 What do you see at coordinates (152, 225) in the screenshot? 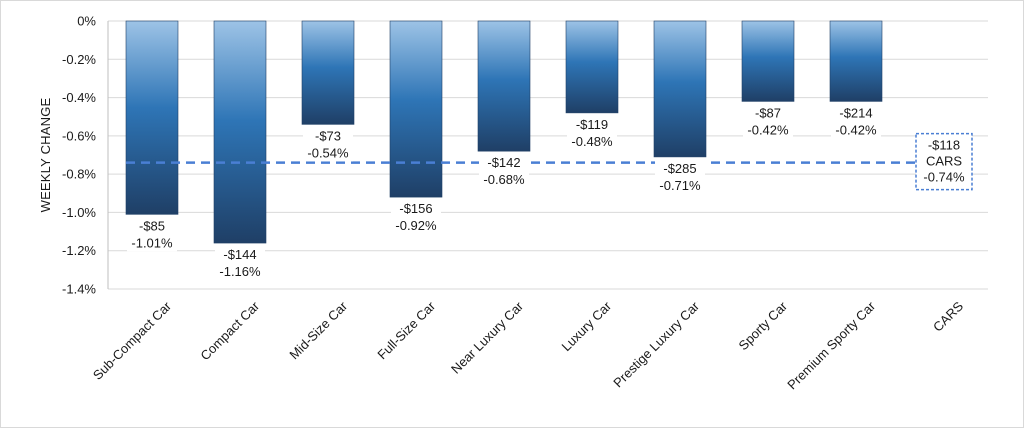
I see `data-label-dollar: -$85` at bounding box center [152, 225].